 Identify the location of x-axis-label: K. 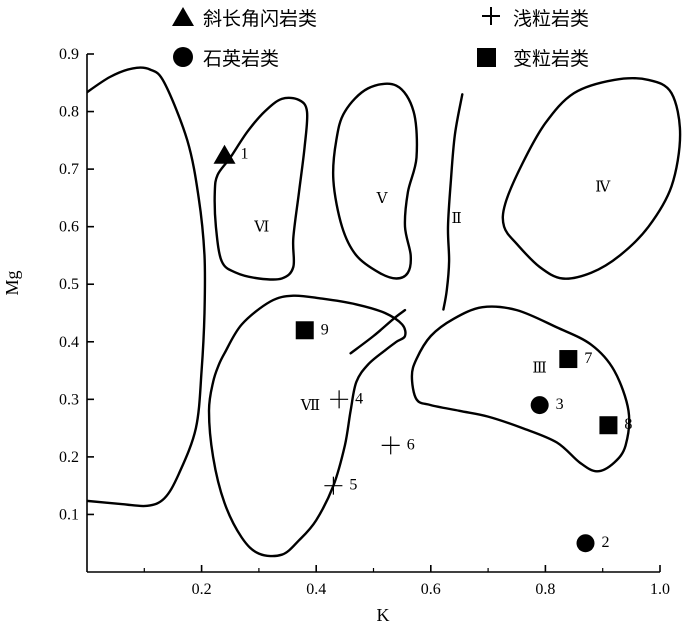
(383, 615).